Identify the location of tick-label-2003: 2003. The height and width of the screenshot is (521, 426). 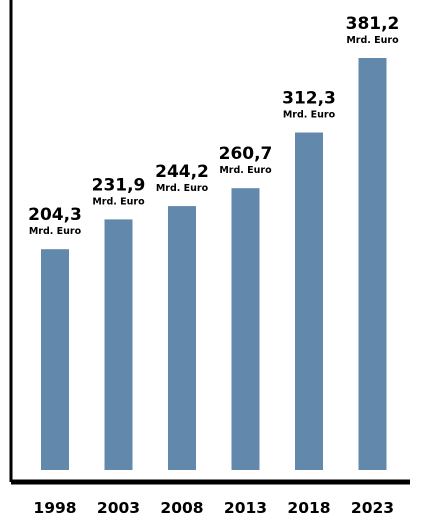
(118, 508).